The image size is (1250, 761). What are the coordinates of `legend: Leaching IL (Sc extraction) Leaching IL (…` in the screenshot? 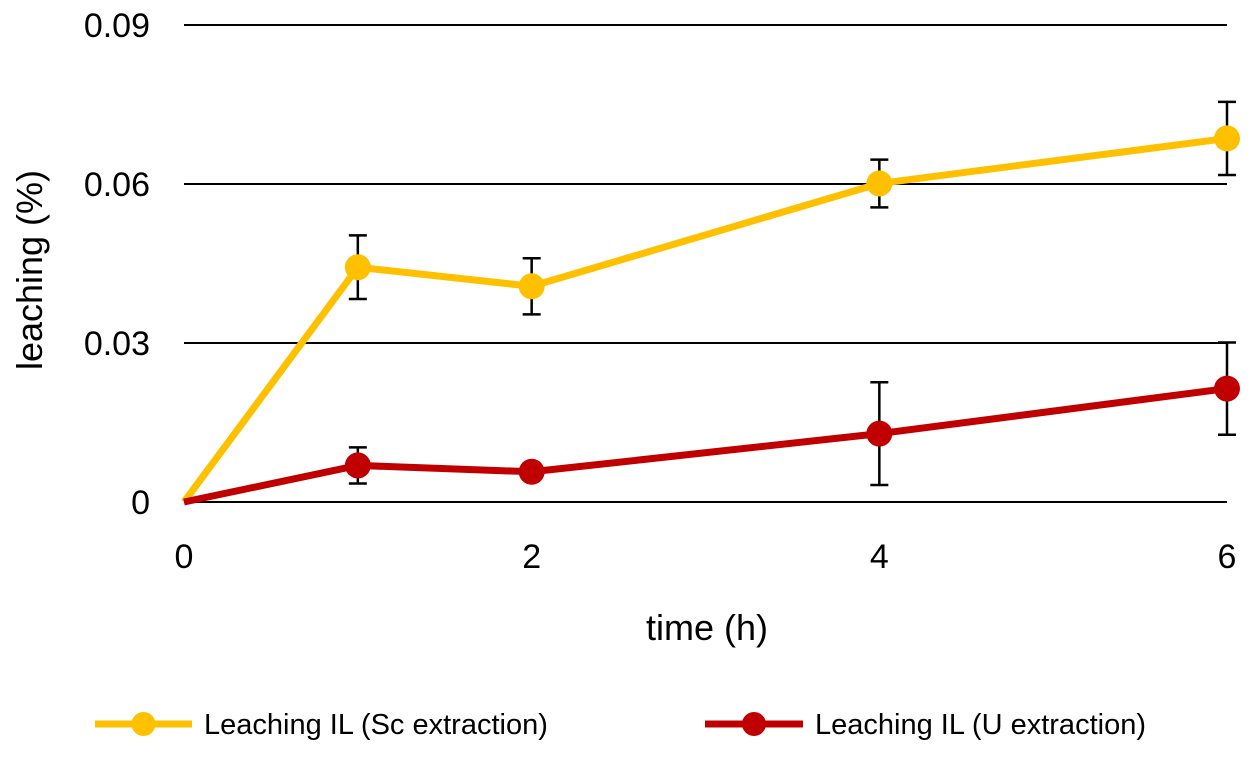 It's located at (620, 725).